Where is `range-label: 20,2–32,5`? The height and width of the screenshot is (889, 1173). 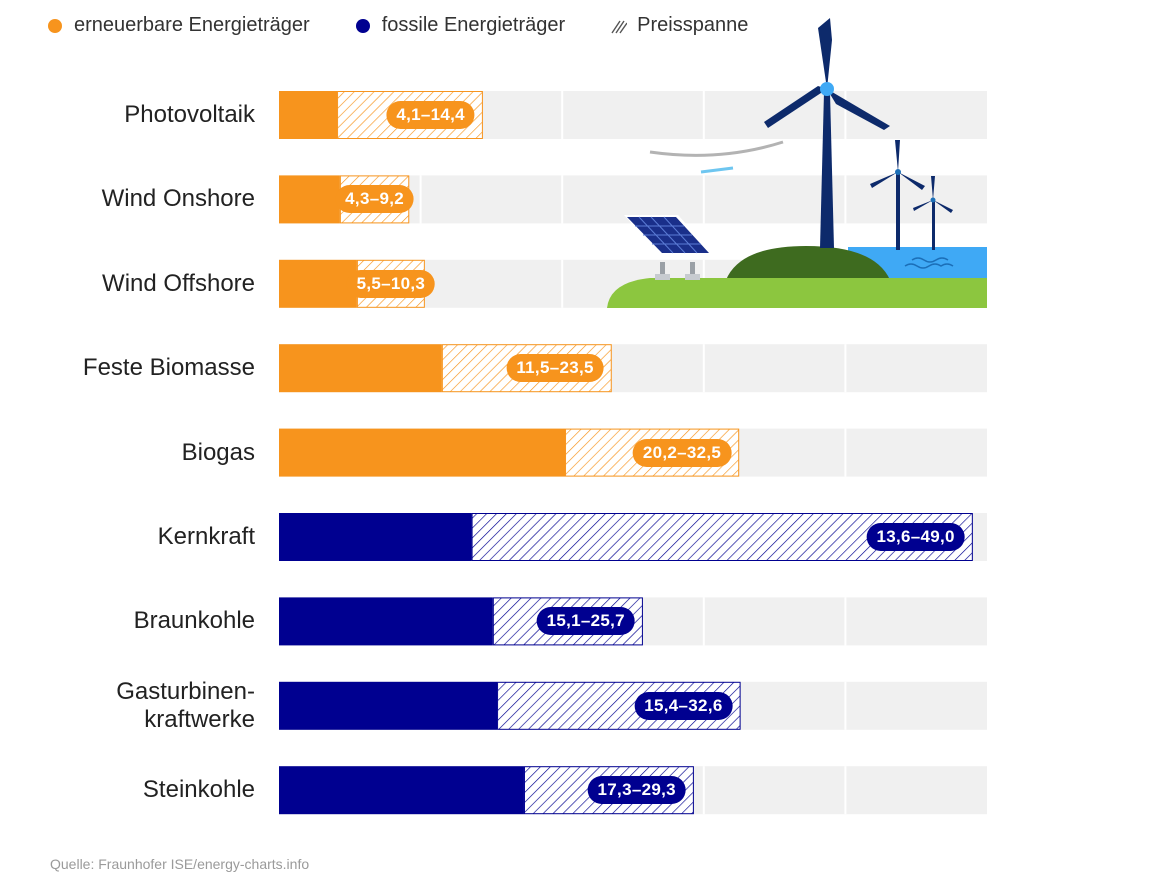 range-label: 20,2–32,5 is located at coordinates (682, 452).